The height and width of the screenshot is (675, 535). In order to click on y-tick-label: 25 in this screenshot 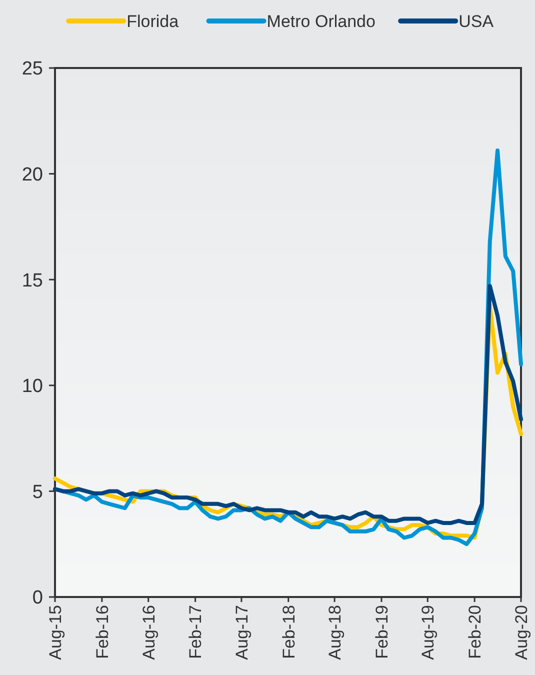, I will do `click(32, 69)`.